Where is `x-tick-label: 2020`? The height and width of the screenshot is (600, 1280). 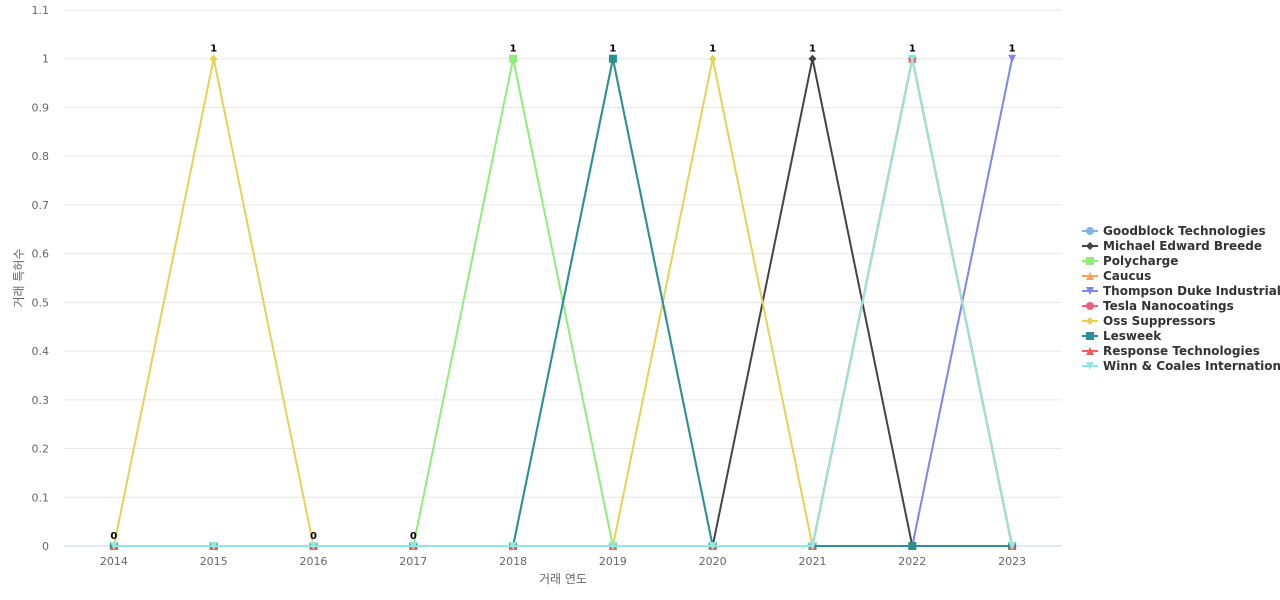 x-tick-label: 2020 is located at coordinates (713, 561).